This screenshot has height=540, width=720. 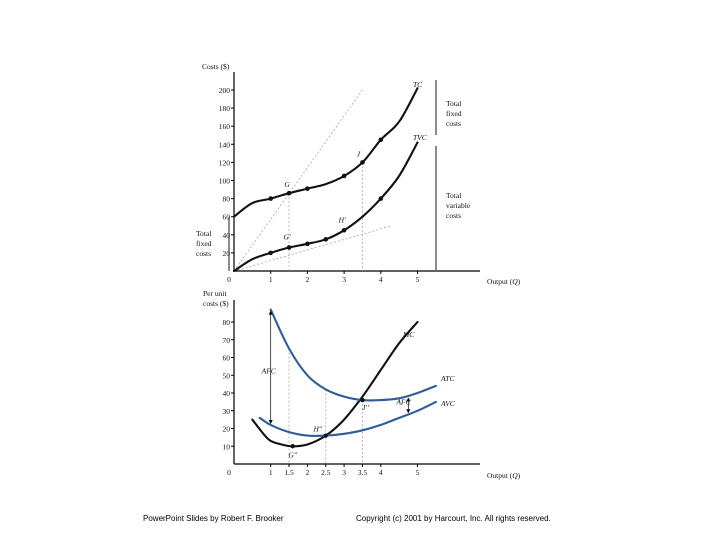 I want to click on bottom-y-tick-label: 30, so click(x=227, y=411).